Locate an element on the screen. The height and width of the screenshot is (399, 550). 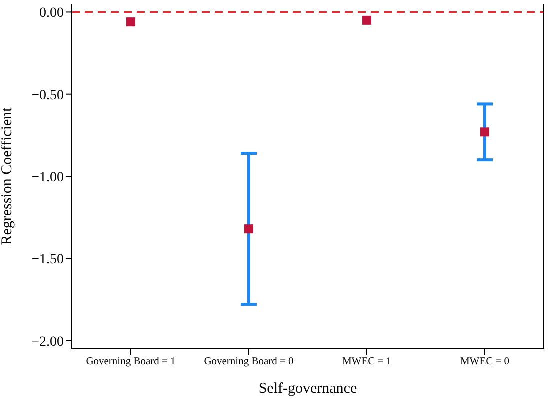
y-tick-label: 0.00 is located at coordinates (52, 14).